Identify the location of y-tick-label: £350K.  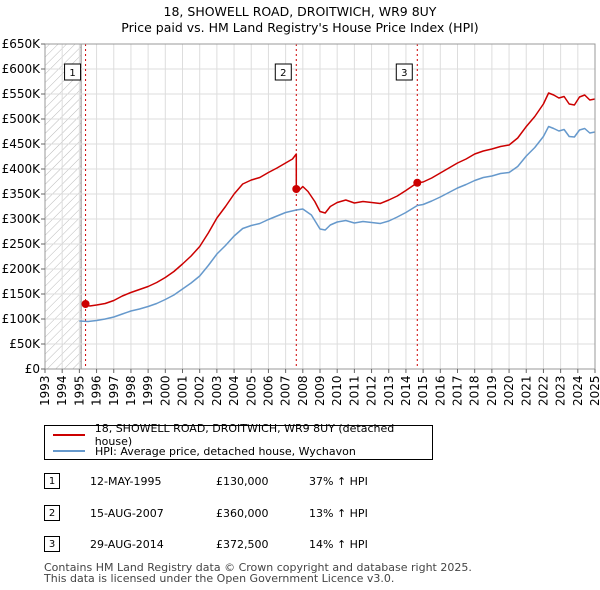
(22, 194).